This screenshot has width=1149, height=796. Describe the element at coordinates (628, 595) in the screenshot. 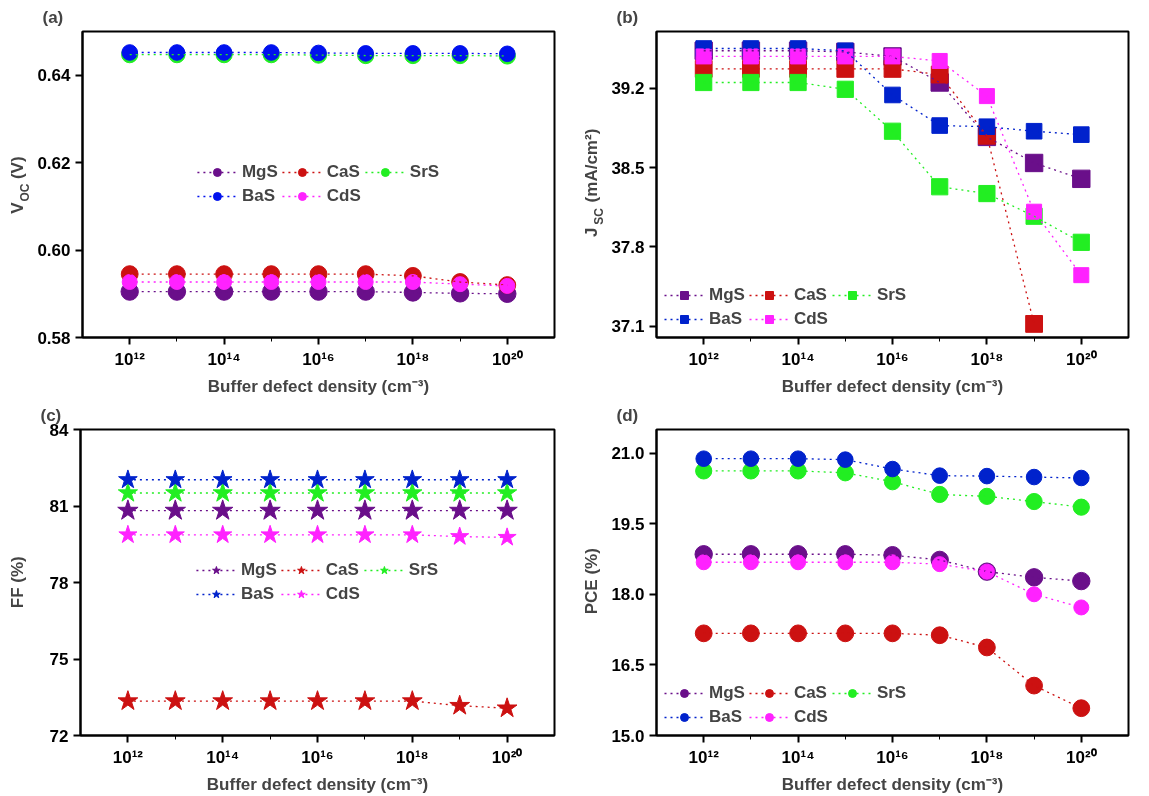

I see `y-tick-label: 18.0` at that location.